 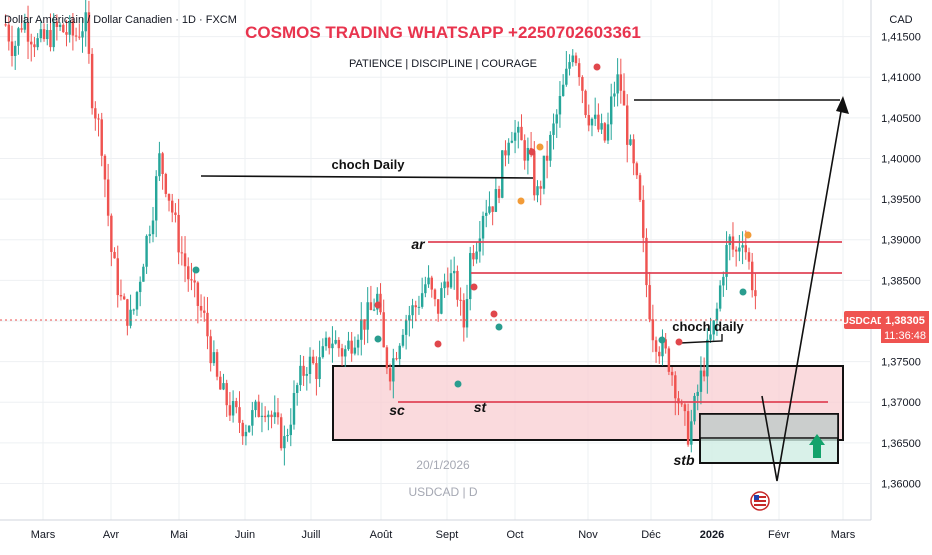 I want to click on current-price-tag: USDCAD 1,38305 11:36:48, so click(x=885, y=327).